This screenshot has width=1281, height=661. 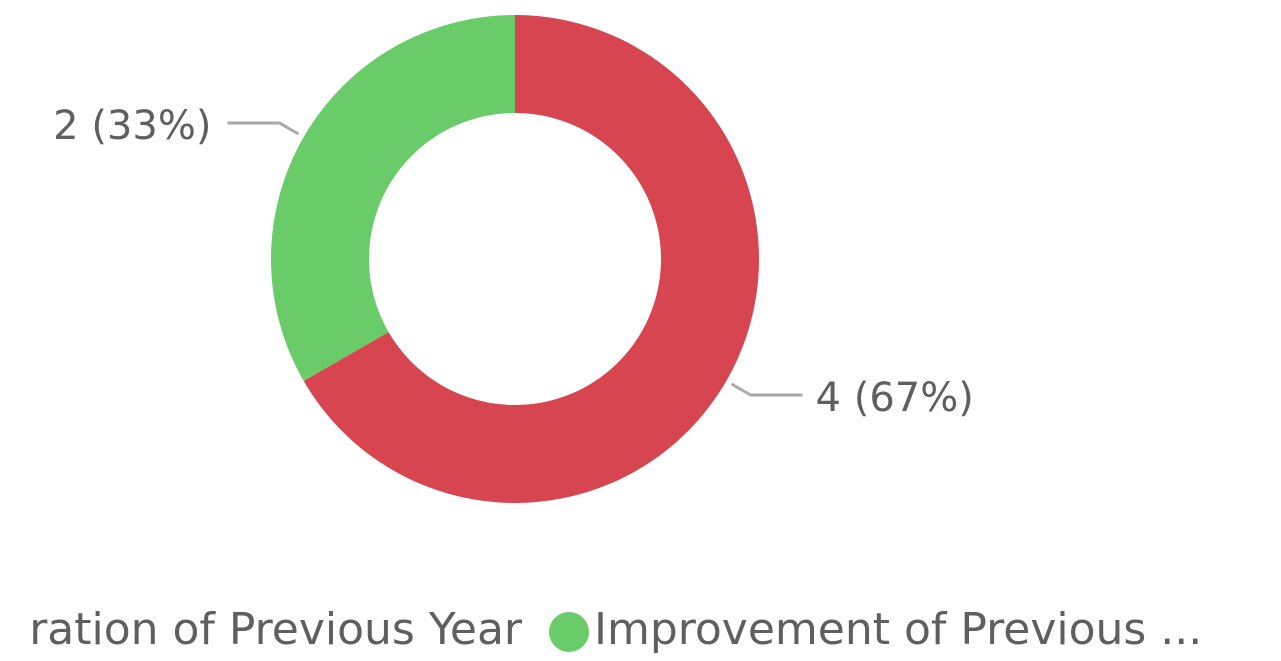 What do you see at coordinates (276, 629) in the screenshot?
I see `legend-label: ration of Previous Year` at bounding box center [276, 629].